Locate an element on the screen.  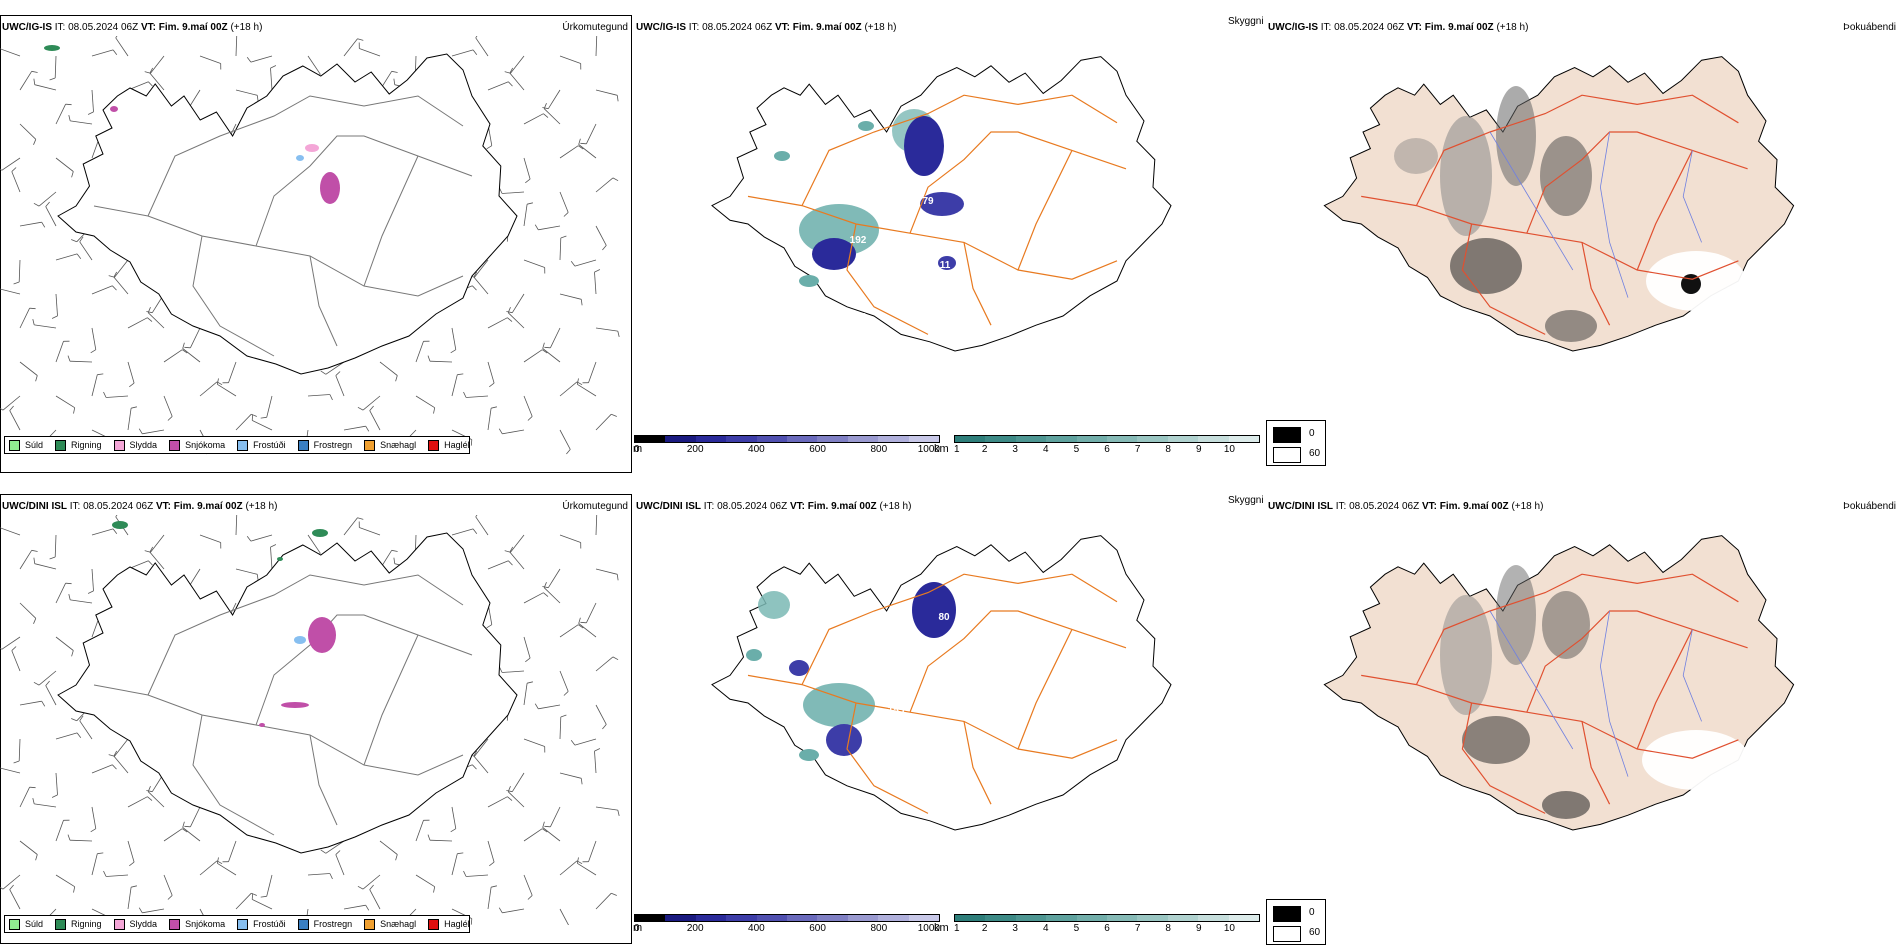
fog-shading is located at coordinates (1570, 214).